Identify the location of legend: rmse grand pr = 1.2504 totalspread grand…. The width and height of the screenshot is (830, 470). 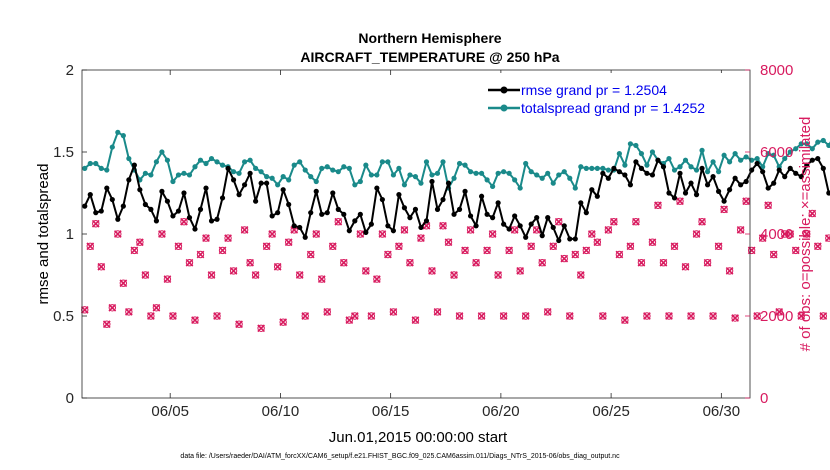
(616, 96).